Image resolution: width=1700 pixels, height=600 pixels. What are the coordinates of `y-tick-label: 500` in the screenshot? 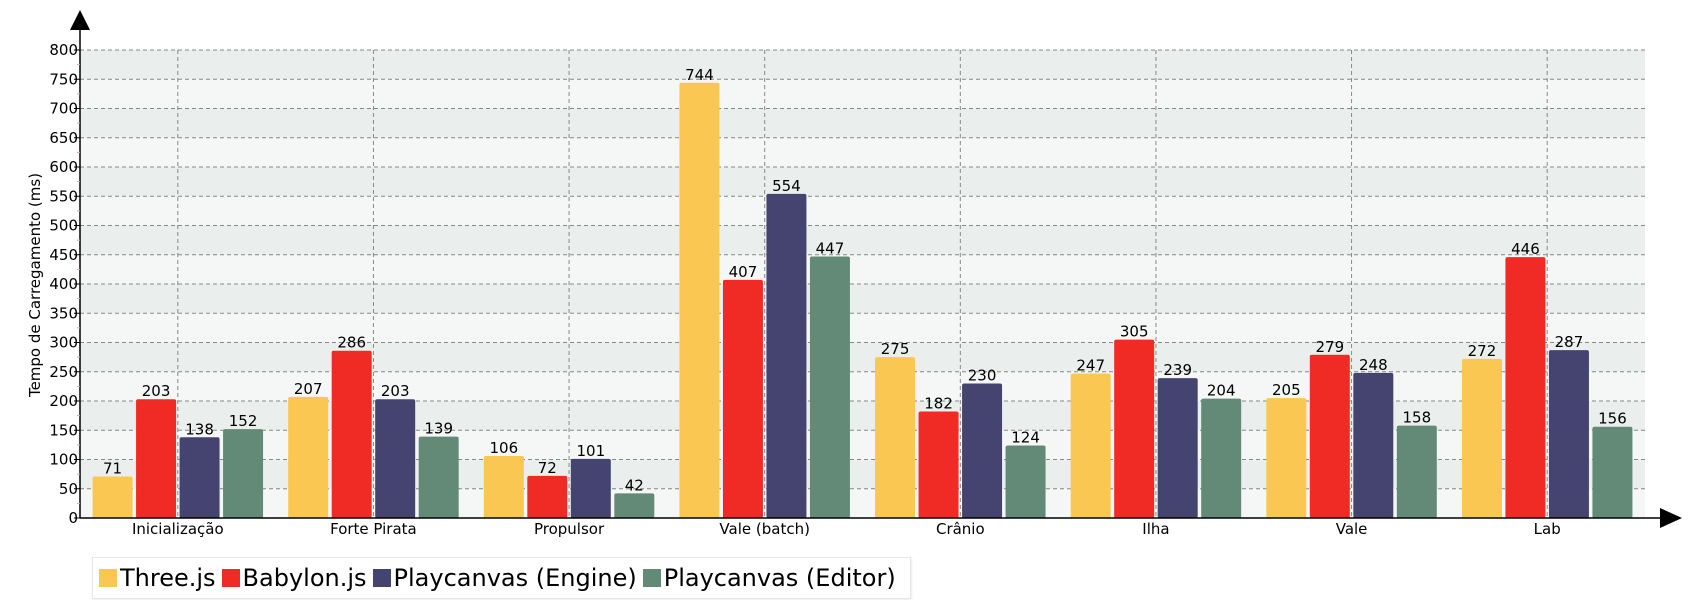 It's located at (63, 226).